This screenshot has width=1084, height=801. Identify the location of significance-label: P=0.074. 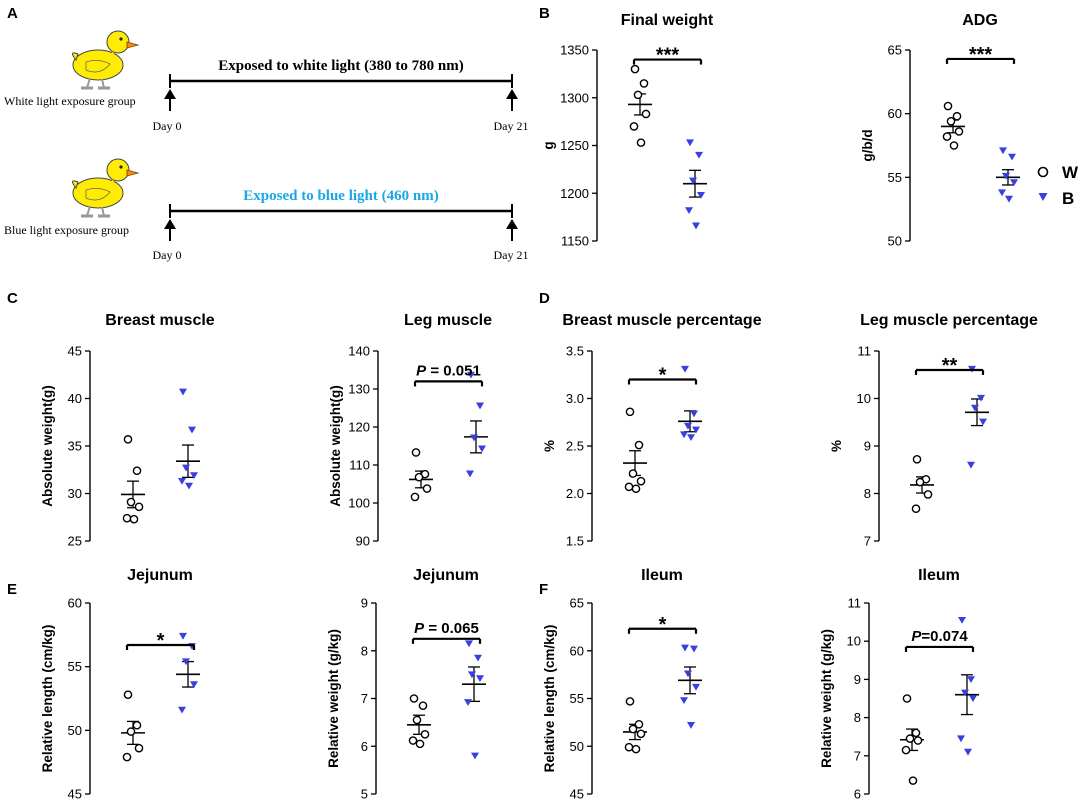
(939, 636).